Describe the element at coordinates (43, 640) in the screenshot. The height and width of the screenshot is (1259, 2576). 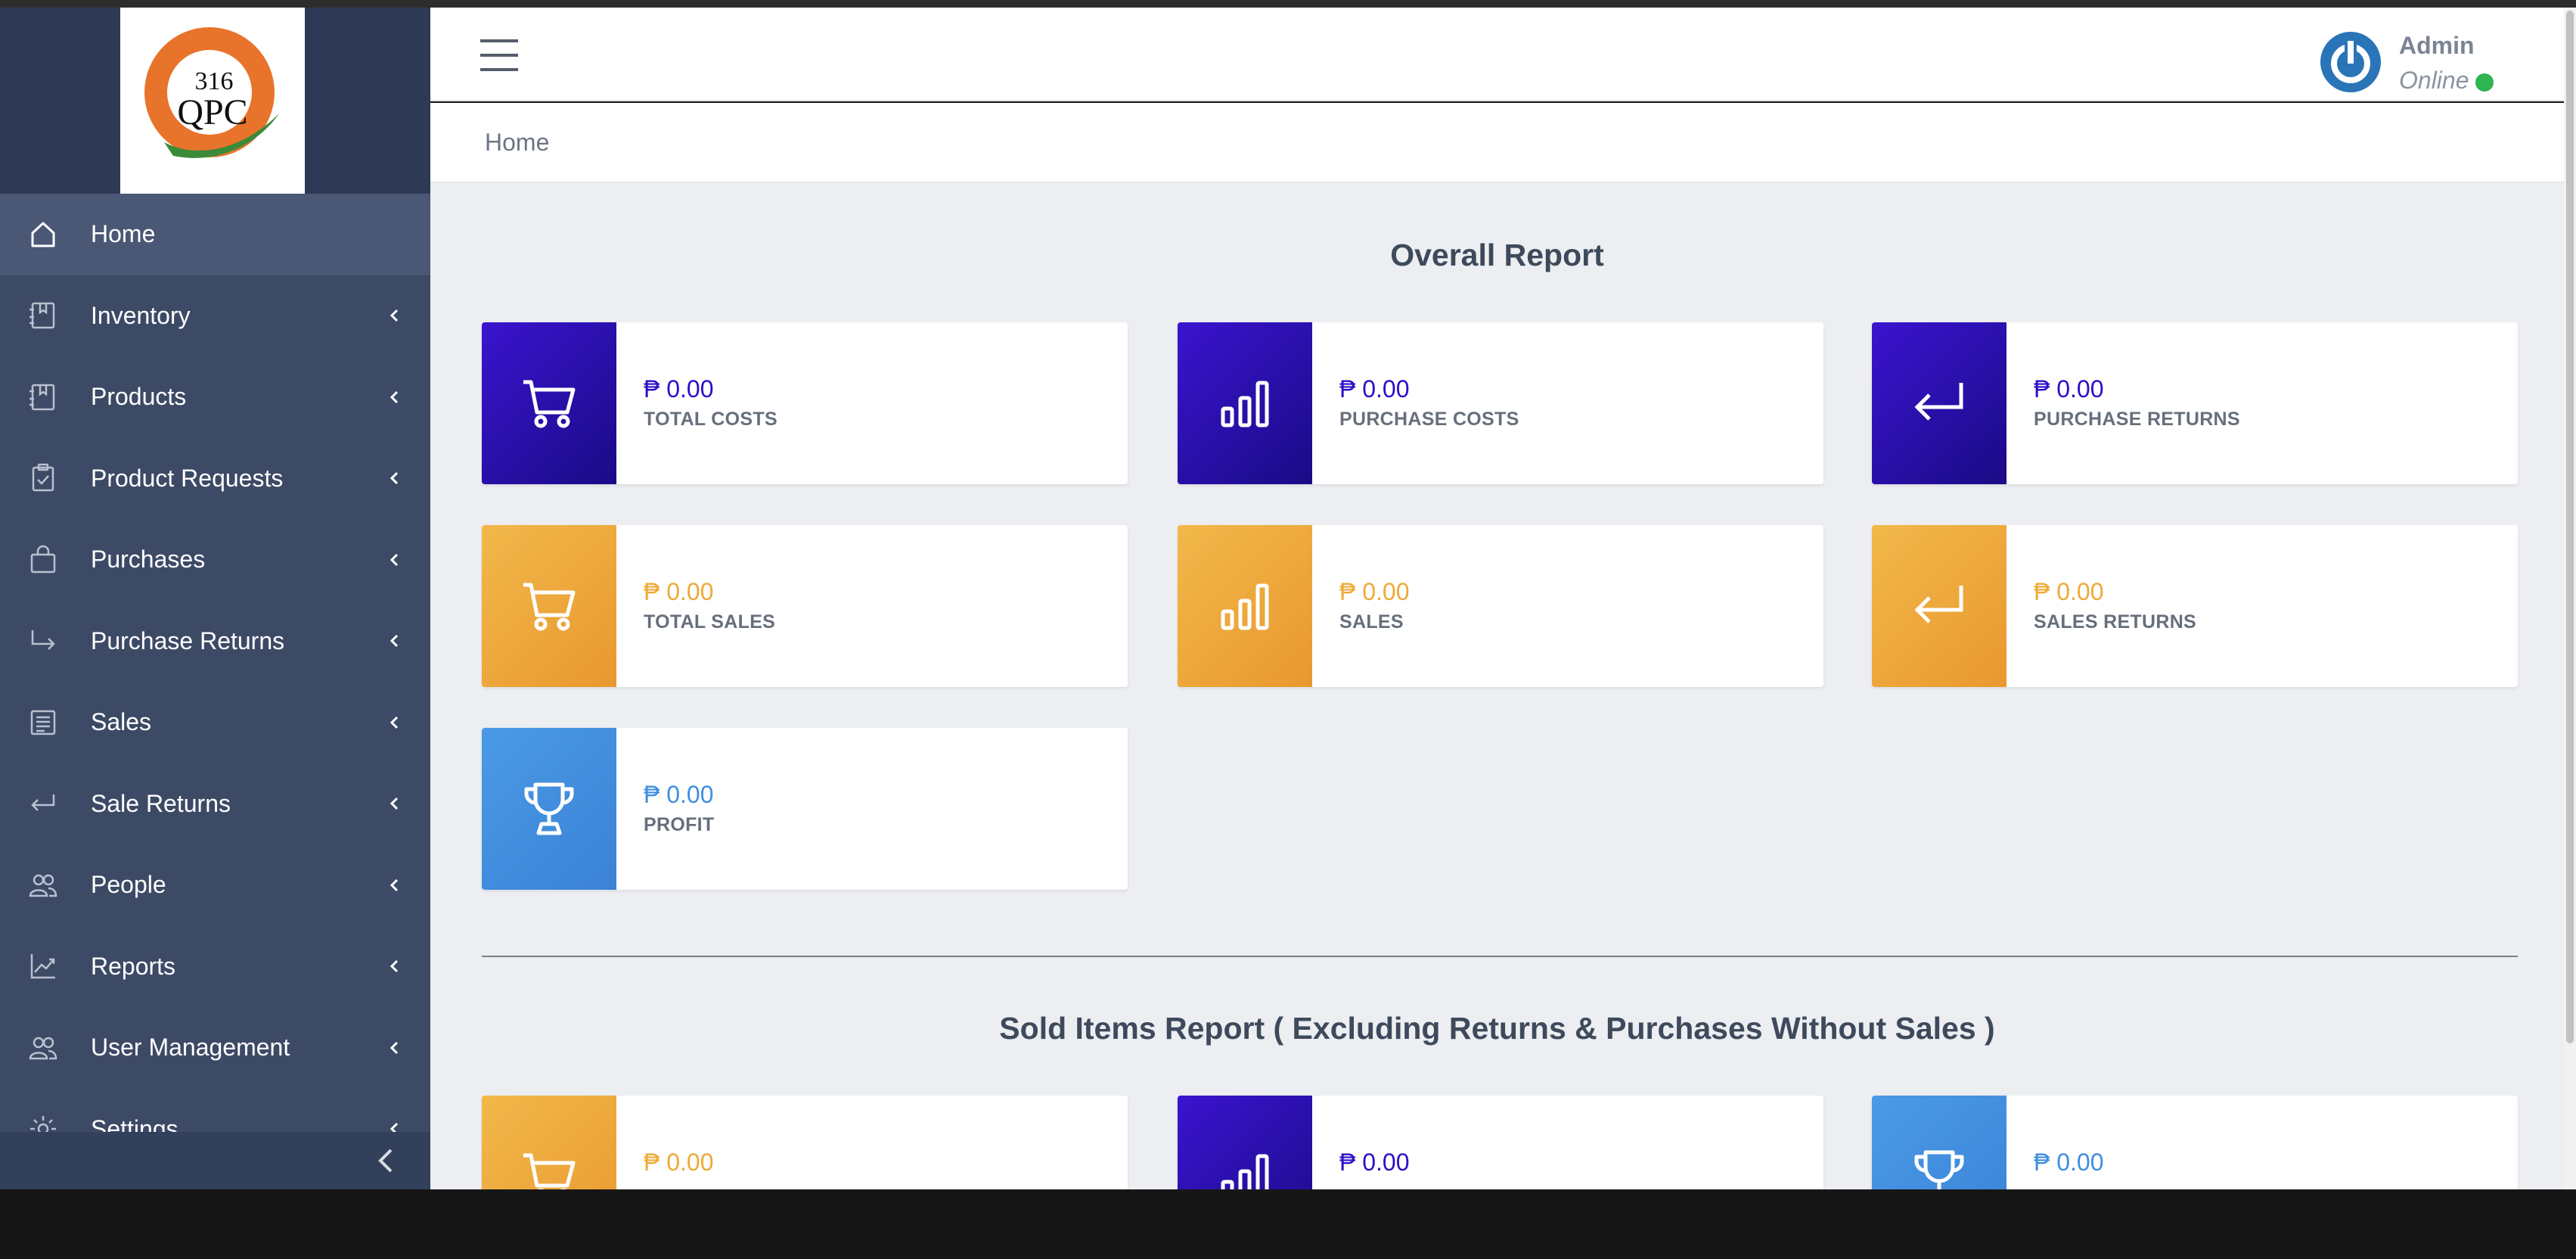
I see `arrow-return-right-icon` at that location.